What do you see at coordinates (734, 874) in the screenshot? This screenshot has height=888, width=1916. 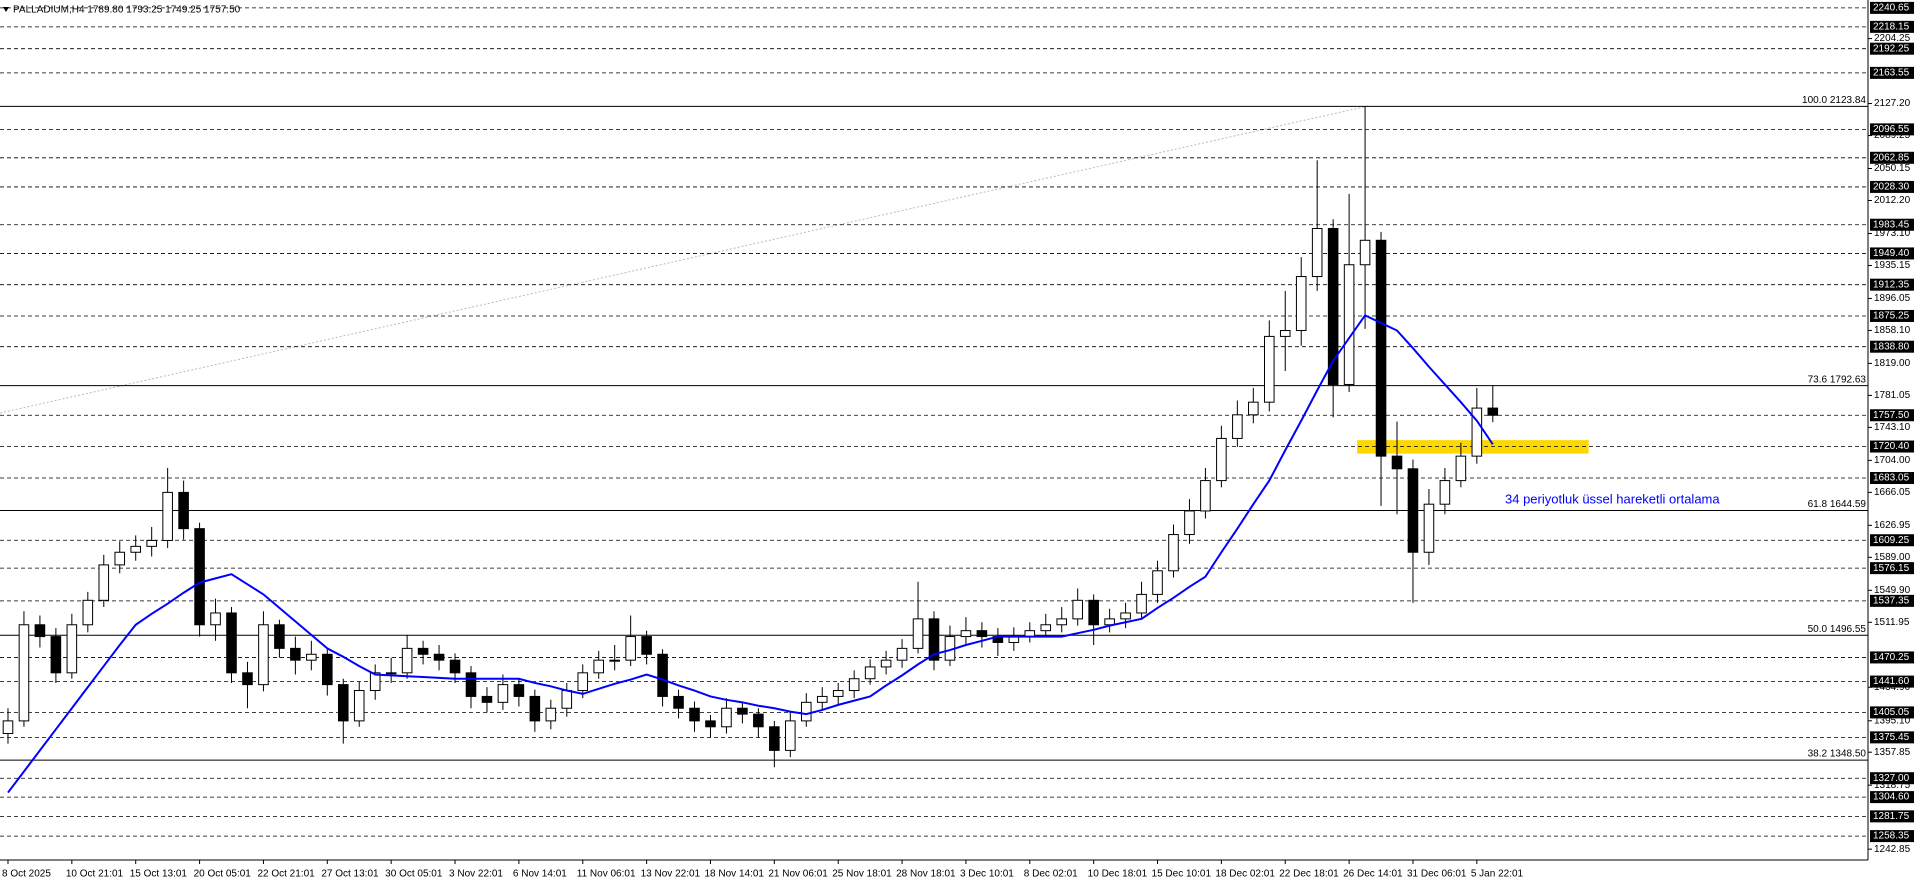 I see `x-tick-label: 18 Nov 14:01` at bounding box center [734, 874].